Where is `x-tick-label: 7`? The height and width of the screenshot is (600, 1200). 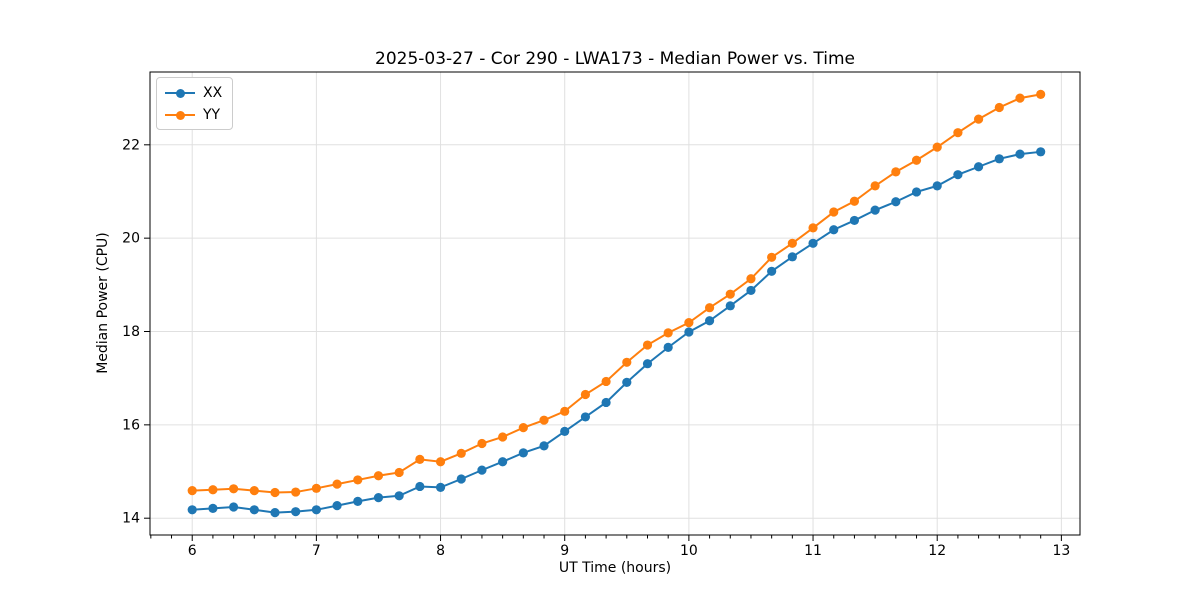 x-tick-label: 7 is located at coordinates (316, 551).